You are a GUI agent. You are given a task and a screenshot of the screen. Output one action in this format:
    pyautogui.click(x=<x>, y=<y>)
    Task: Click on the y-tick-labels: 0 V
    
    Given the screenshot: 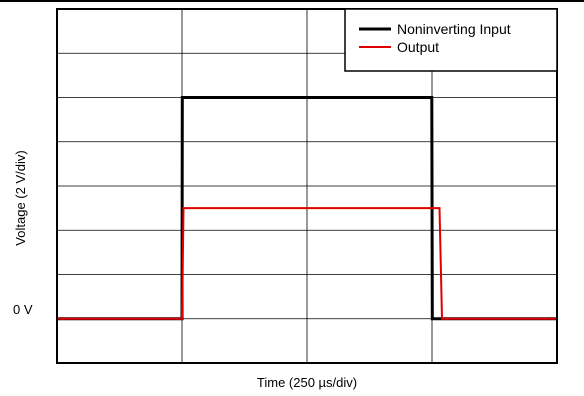 What is the action you would take?
    pyautogui.click(x=23, y=309)
    